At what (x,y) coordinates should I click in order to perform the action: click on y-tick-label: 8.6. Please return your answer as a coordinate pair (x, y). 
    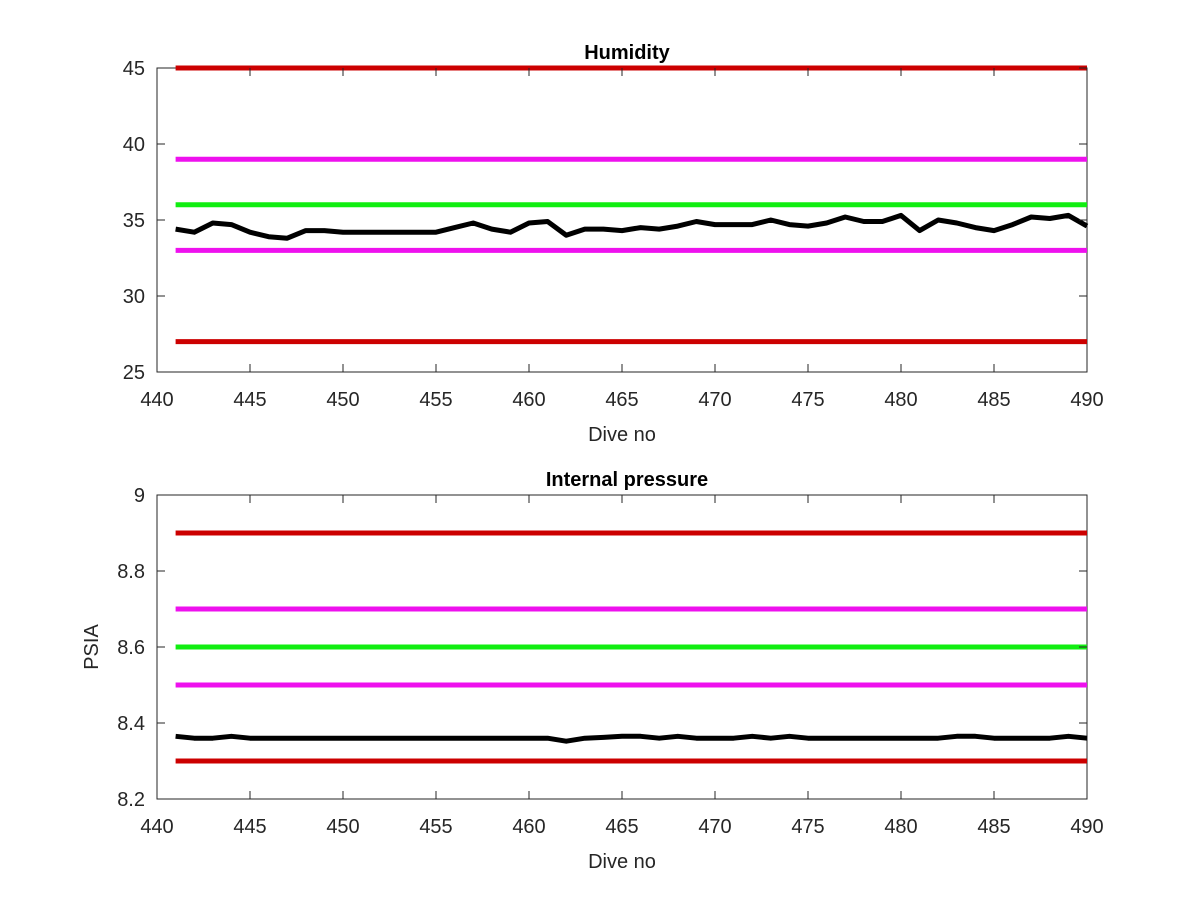
    Looking at the image, I should click on (131, 648).